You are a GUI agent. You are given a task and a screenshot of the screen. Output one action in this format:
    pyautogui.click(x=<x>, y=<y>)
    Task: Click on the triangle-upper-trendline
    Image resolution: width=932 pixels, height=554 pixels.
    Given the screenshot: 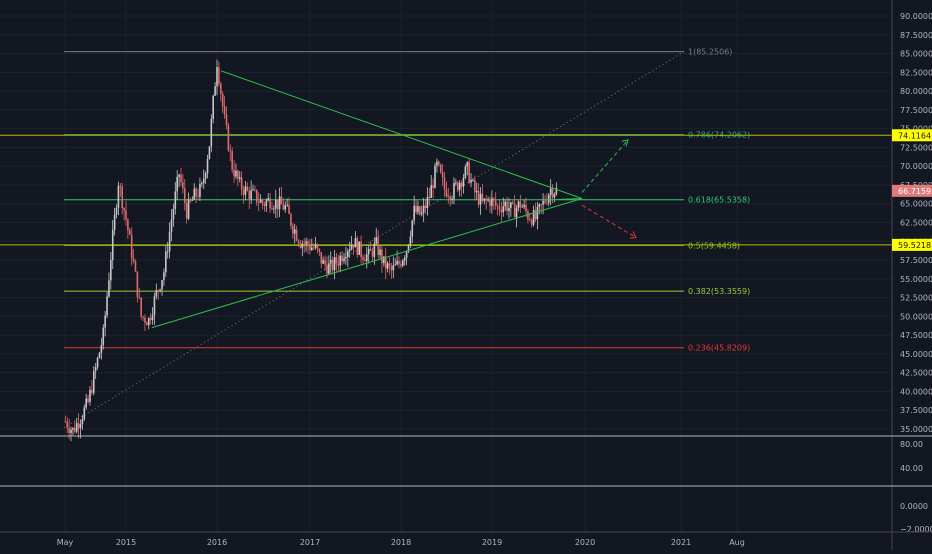 What is the action you would take?
    pyautogui.click(x=401, y=134)
    